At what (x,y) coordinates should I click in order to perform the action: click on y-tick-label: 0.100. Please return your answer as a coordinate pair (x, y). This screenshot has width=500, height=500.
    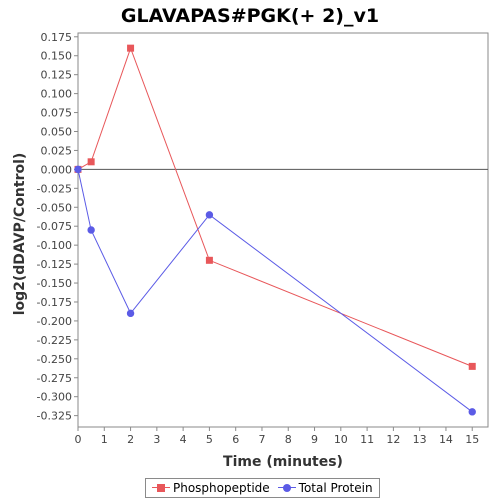
    Looking at the image, I should click on (57, 94).